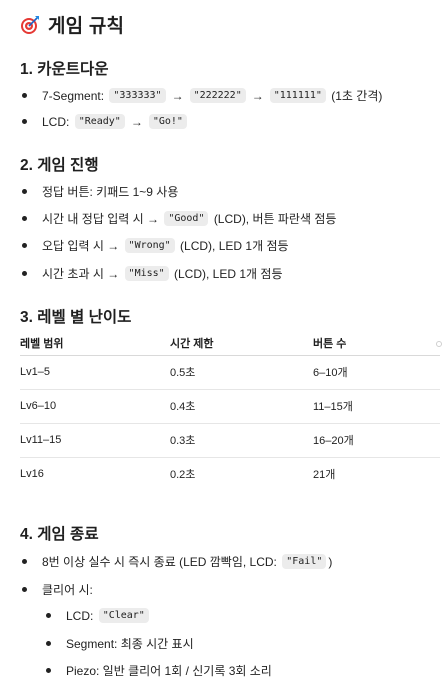 The height and width of the screenshot is (685, 443). Describe the element at coordinates (95, 344) in the screenshot. I see `column-header: 레벨 범위` at that location.